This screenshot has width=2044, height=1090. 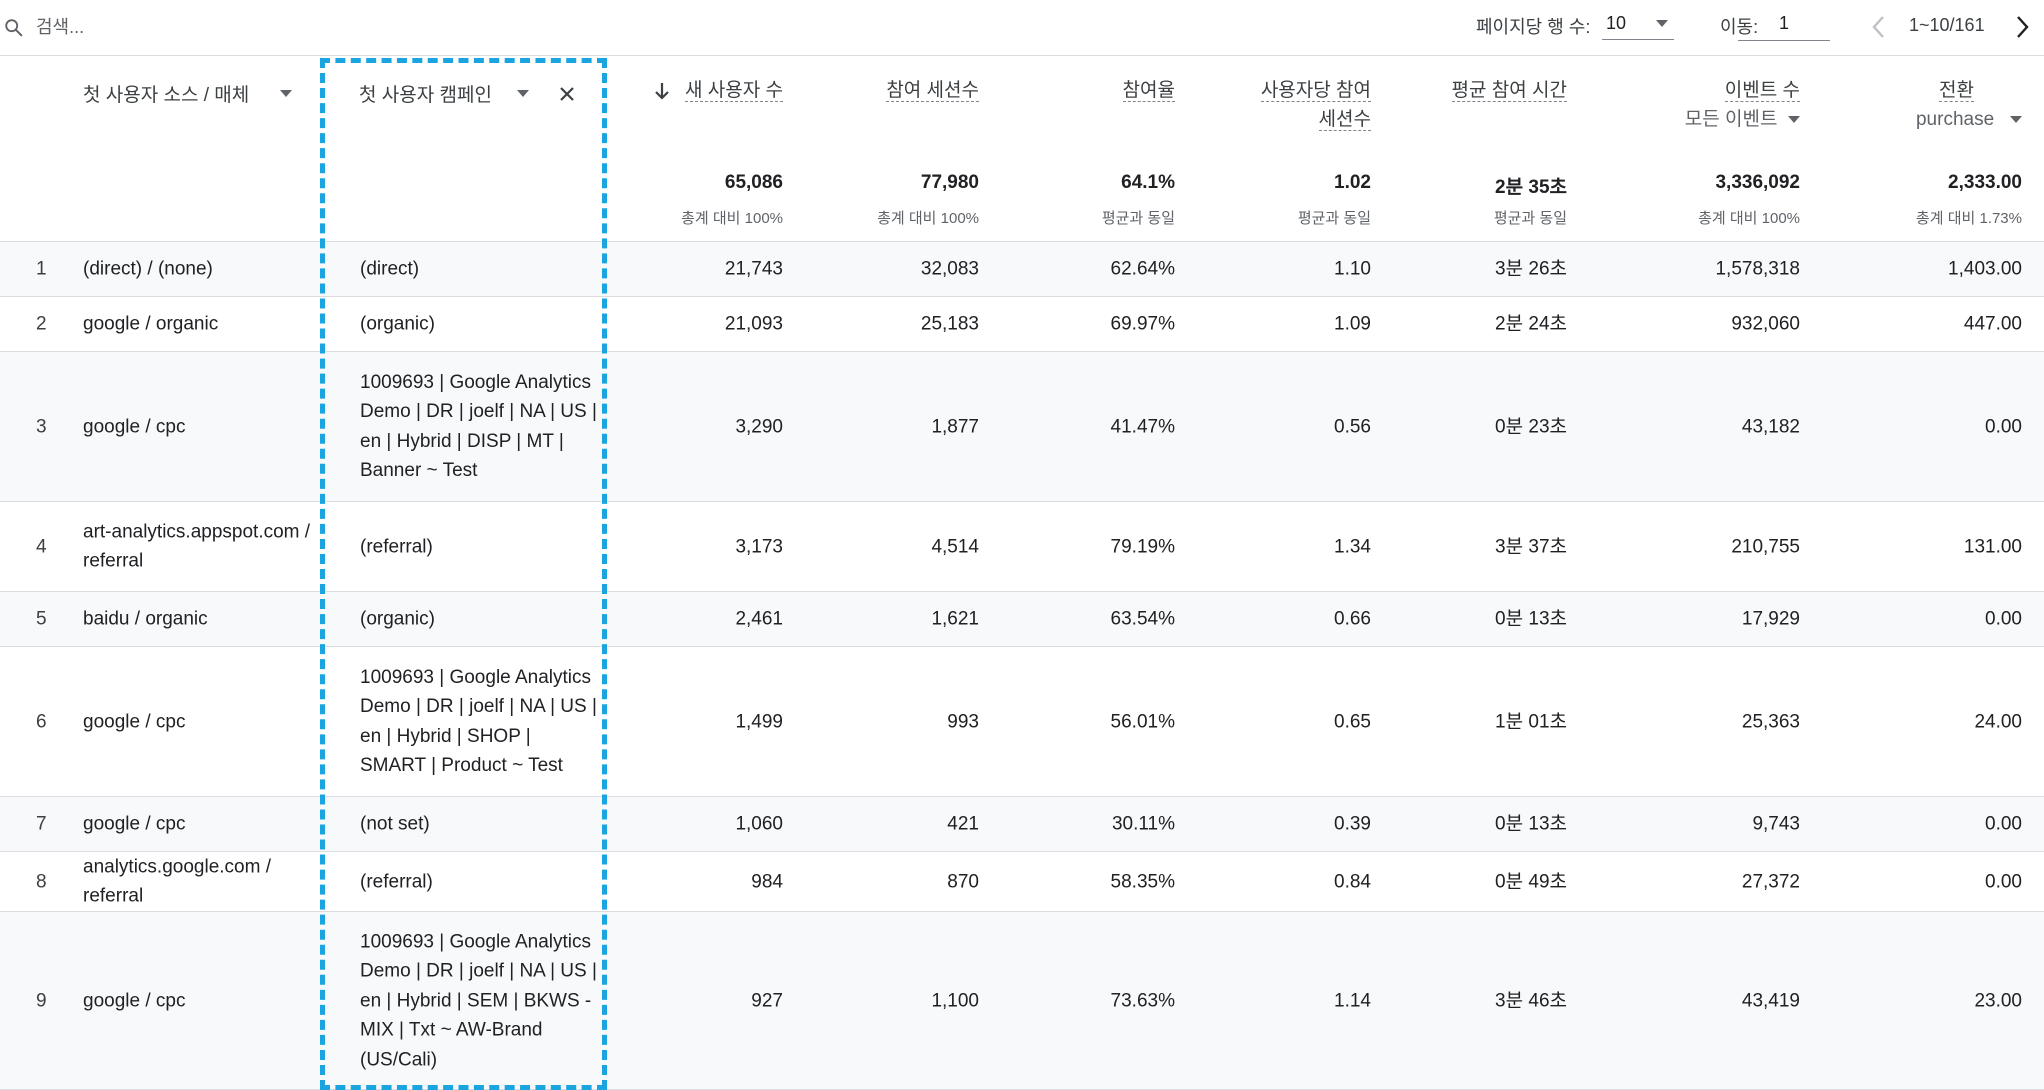 What do you see at coordinates (1531, 881) in the screenshot?
I see `avg-engagement-time-cell: 0분 49초` at bounding box center [1531, 881].